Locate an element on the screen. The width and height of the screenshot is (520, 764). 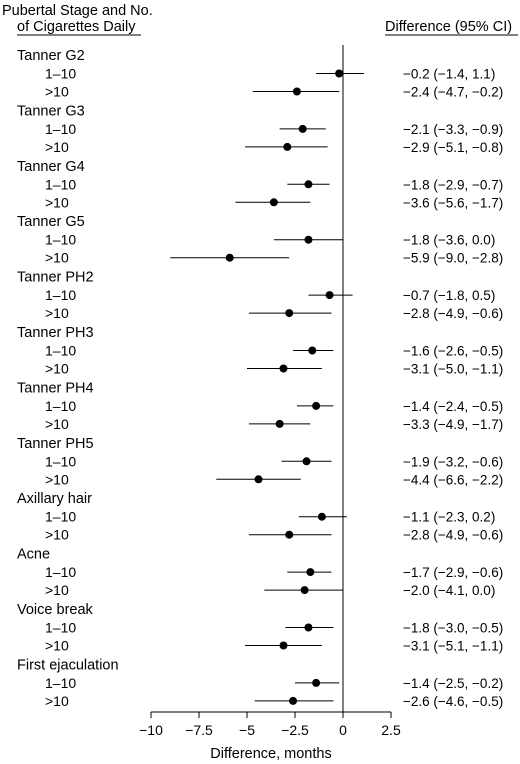
ci-value-text: −1.4 (−2.5, −0.2) is located at coordinates (453, 683).